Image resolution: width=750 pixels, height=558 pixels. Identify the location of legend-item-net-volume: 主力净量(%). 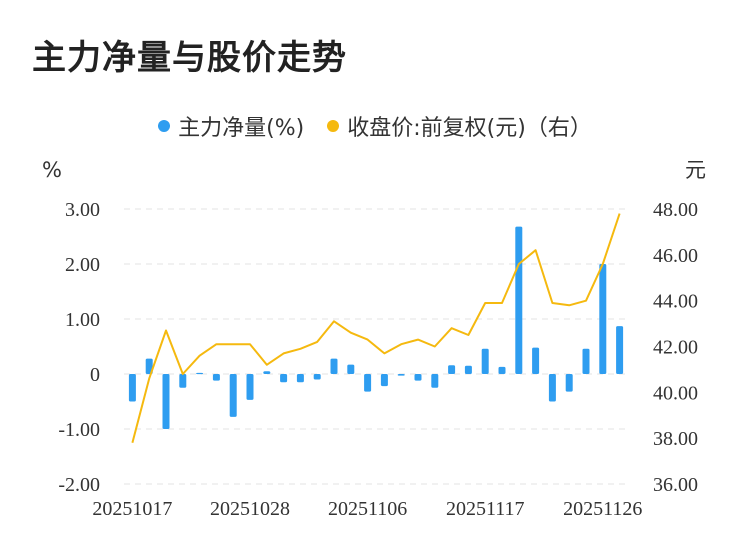
(231, 126).